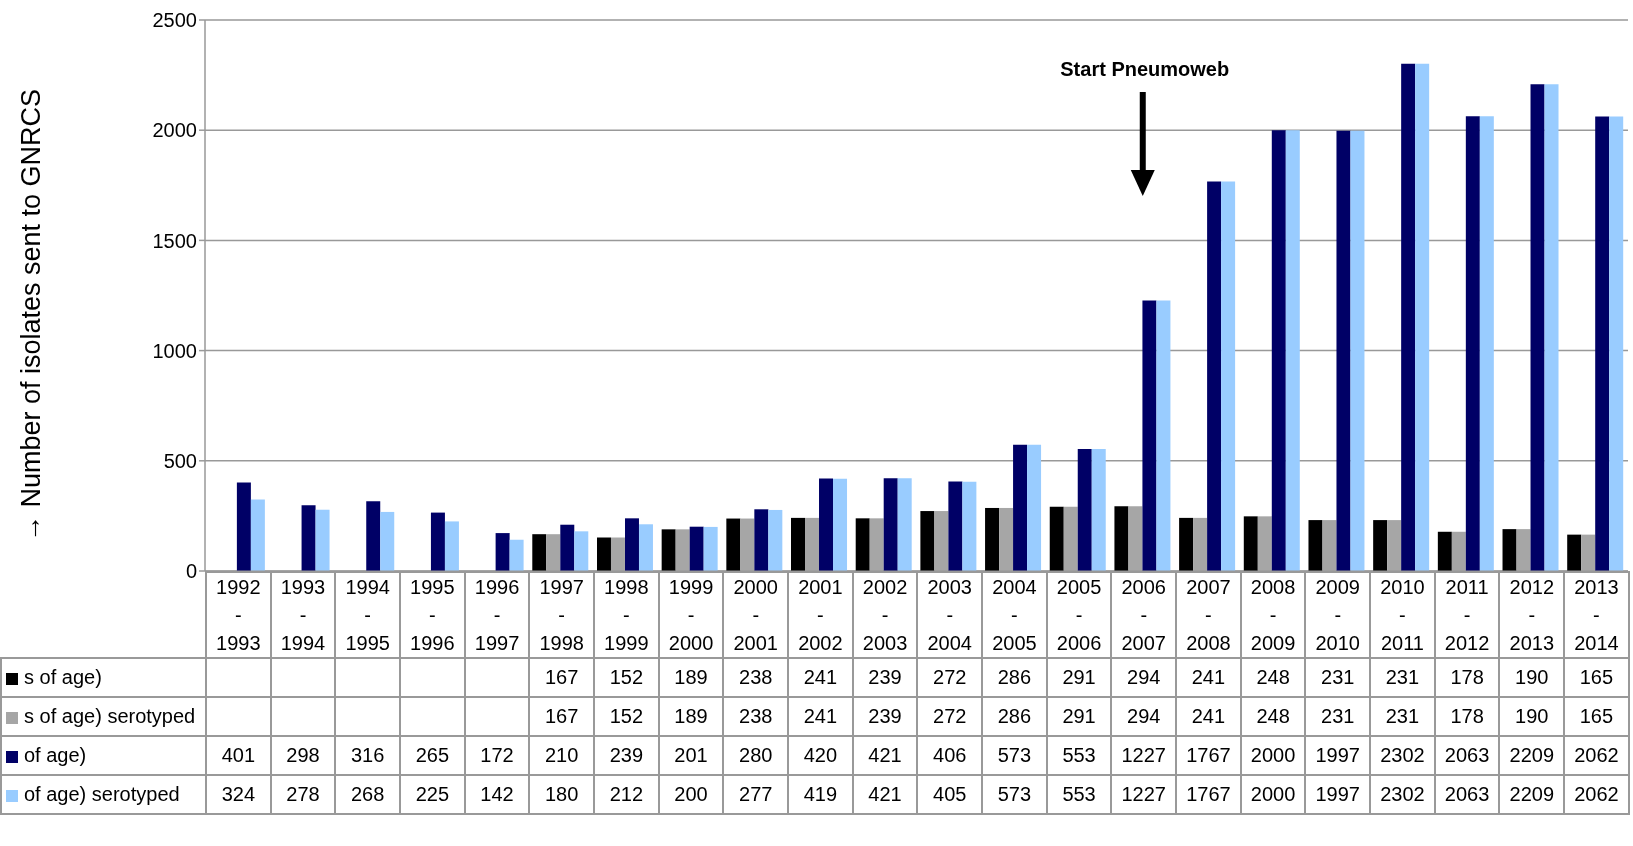 The image size is (1633, 846). I want to click on data-label: 405, so click(950, 794).